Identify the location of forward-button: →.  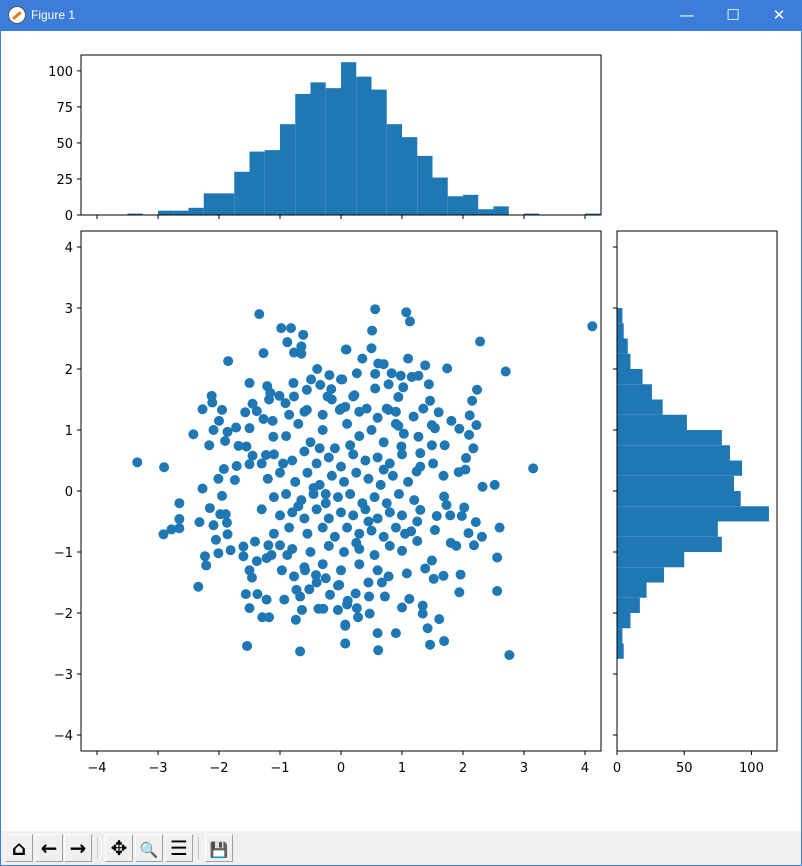
(78, 848).